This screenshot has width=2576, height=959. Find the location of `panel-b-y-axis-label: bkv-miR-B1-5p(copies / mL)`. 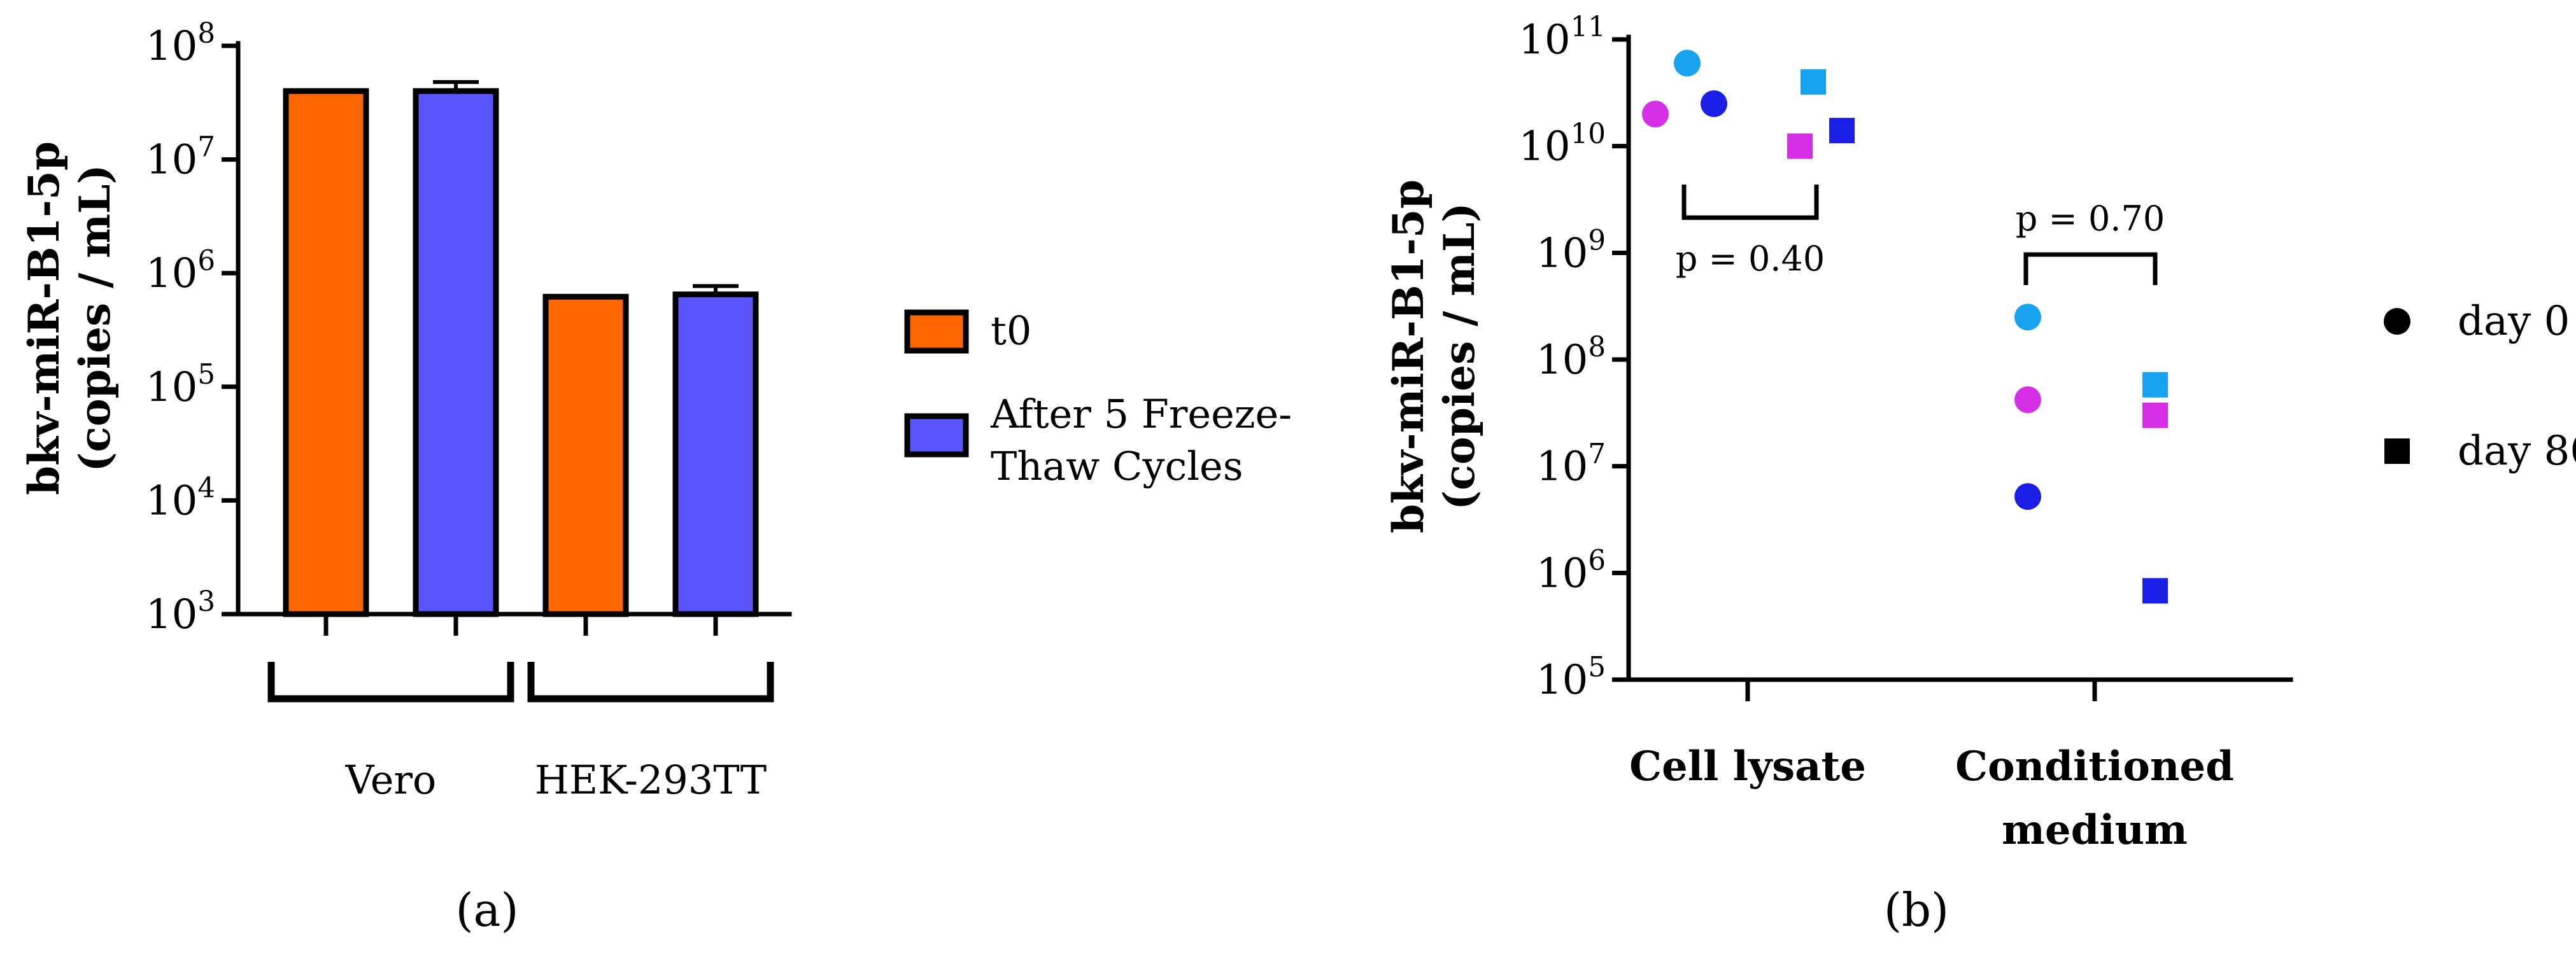

panel-b-y-axis-label: bkv-miR-B1-5p(copies / mL) is located at coordinates (1434, 356).